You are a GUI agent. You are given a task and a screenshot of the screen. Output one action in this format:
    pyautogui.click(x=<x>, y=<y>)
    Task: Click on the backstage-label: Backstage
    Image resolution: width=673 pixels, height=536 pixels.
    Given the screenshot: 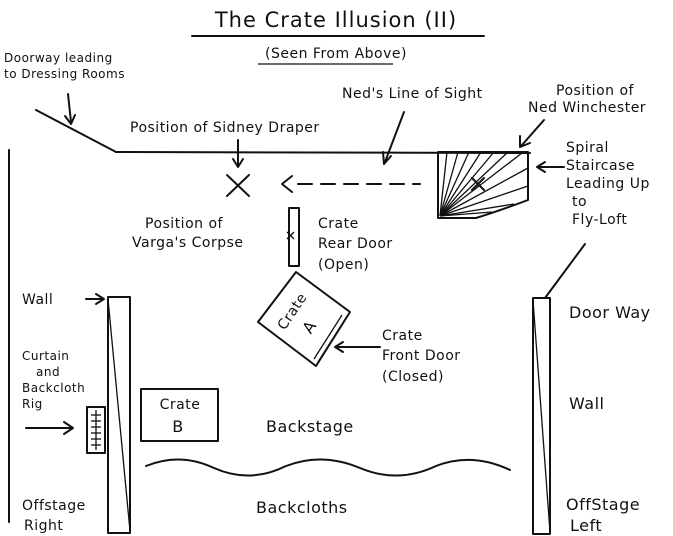 What is the action you would take?
    pyautogui.click(x=310, y=426)
    